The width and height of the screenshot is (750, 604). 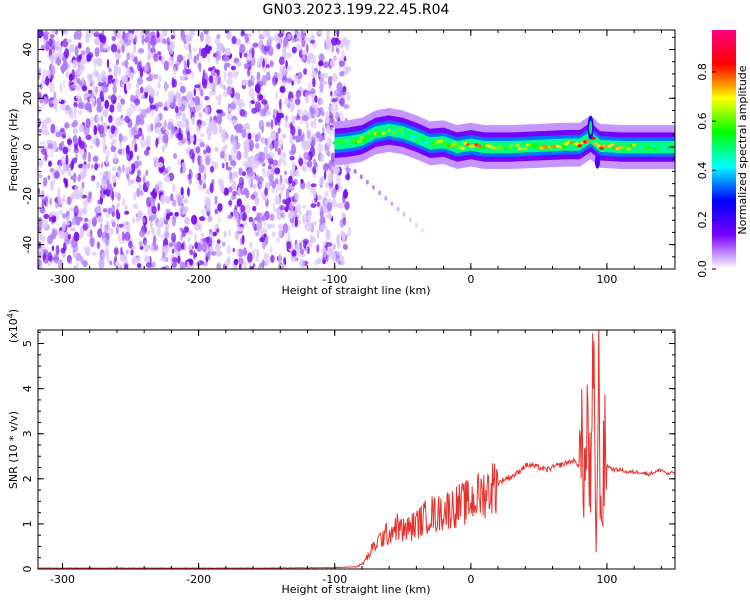 What do you see at coordinates (503, 170) in the screenshot?
I see `spectral-ridge` at bounding box center [503, 170].